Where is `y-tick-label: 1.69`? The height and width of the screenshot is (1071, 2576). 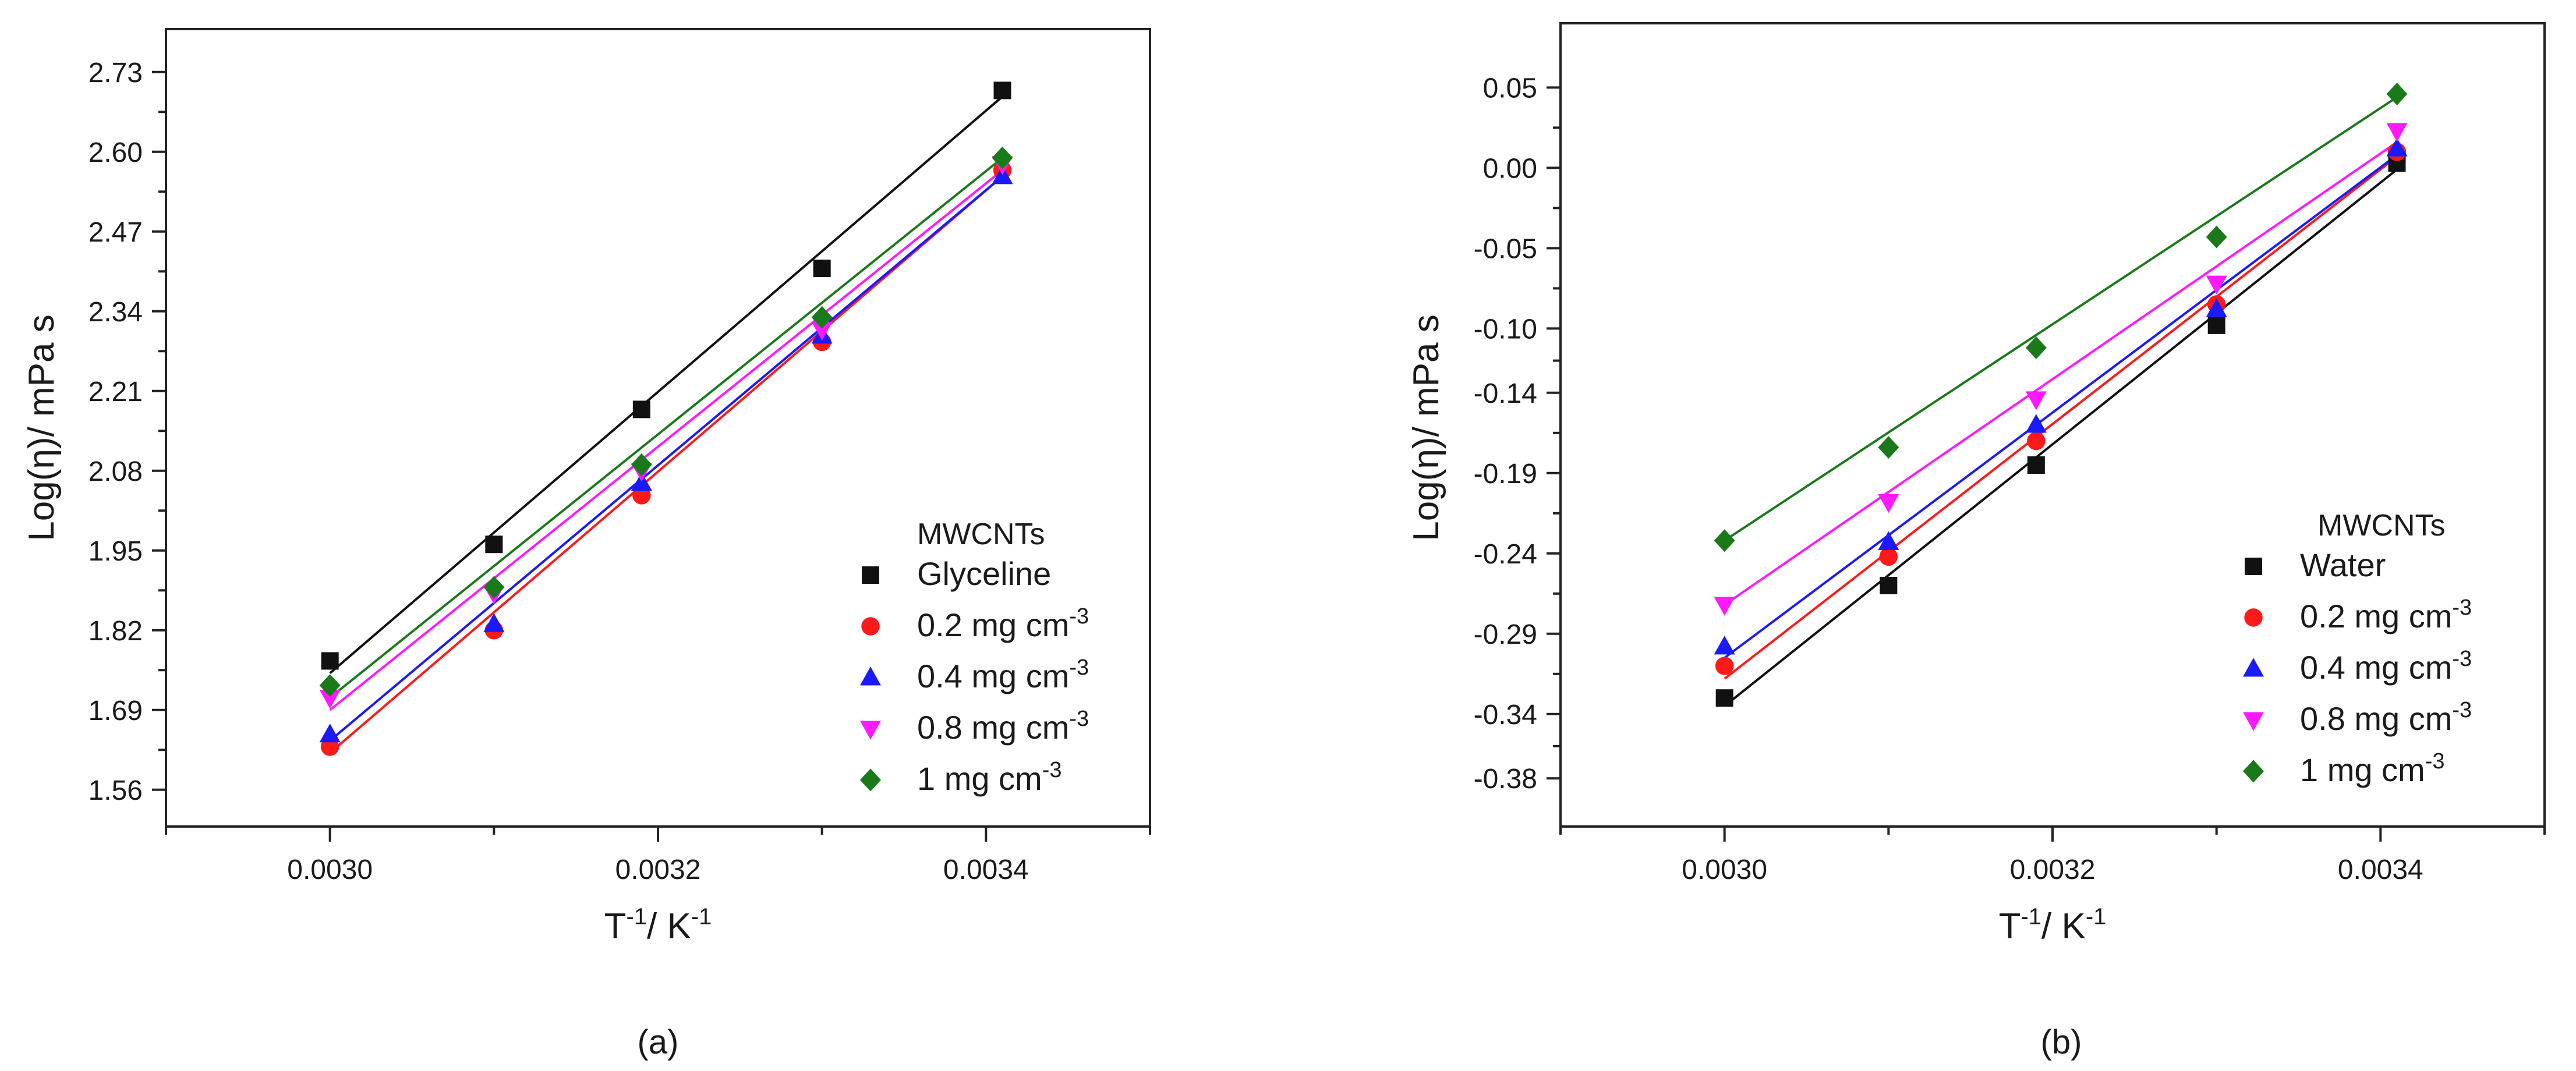
y-tick-label: 1.69 is located at coordinates (116, 711).